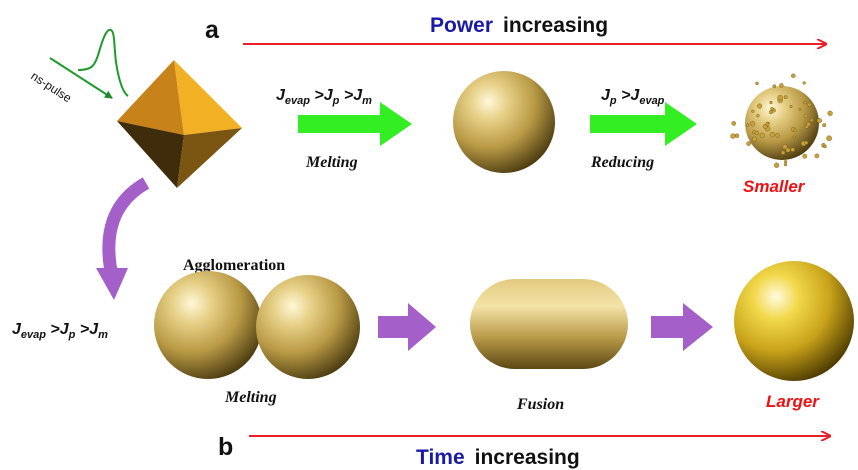  What do you see at coordinates (504, 122) in the screenshot?
I see `molten-sphere` at bounding box center [504, 122].